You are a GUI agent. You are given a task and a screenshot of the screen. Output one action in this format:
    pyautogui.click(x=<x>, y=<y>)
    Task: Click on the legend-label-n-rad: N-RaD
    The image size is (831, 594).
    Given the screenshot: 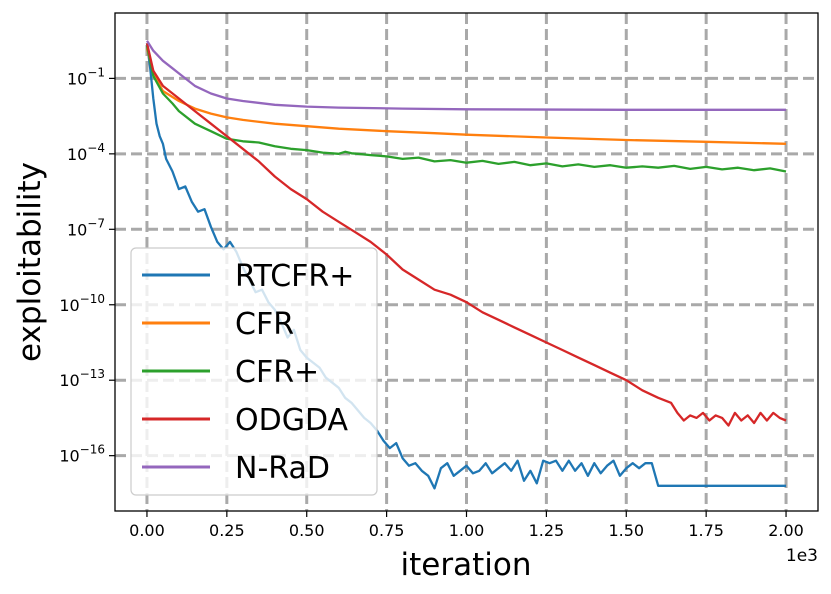 What is the action you would take?
    pyautogui.click(x=282, y=468)
    